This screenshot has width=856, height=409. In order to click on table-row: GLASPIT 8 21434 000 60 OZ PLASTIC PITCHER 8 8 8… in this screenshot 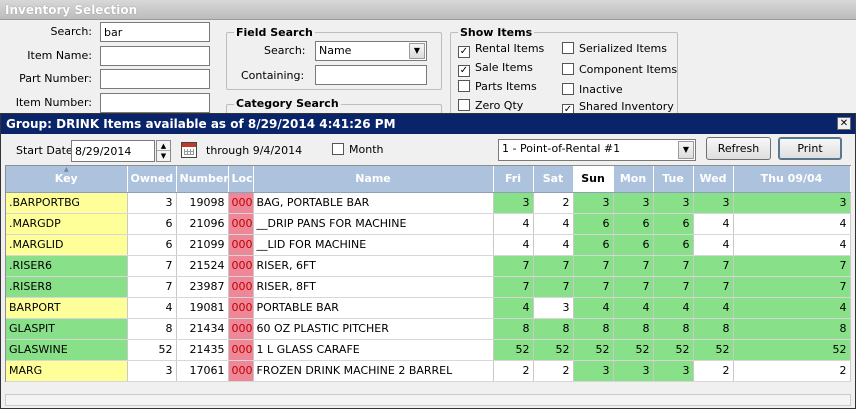, I will do `click(428, 329)`.